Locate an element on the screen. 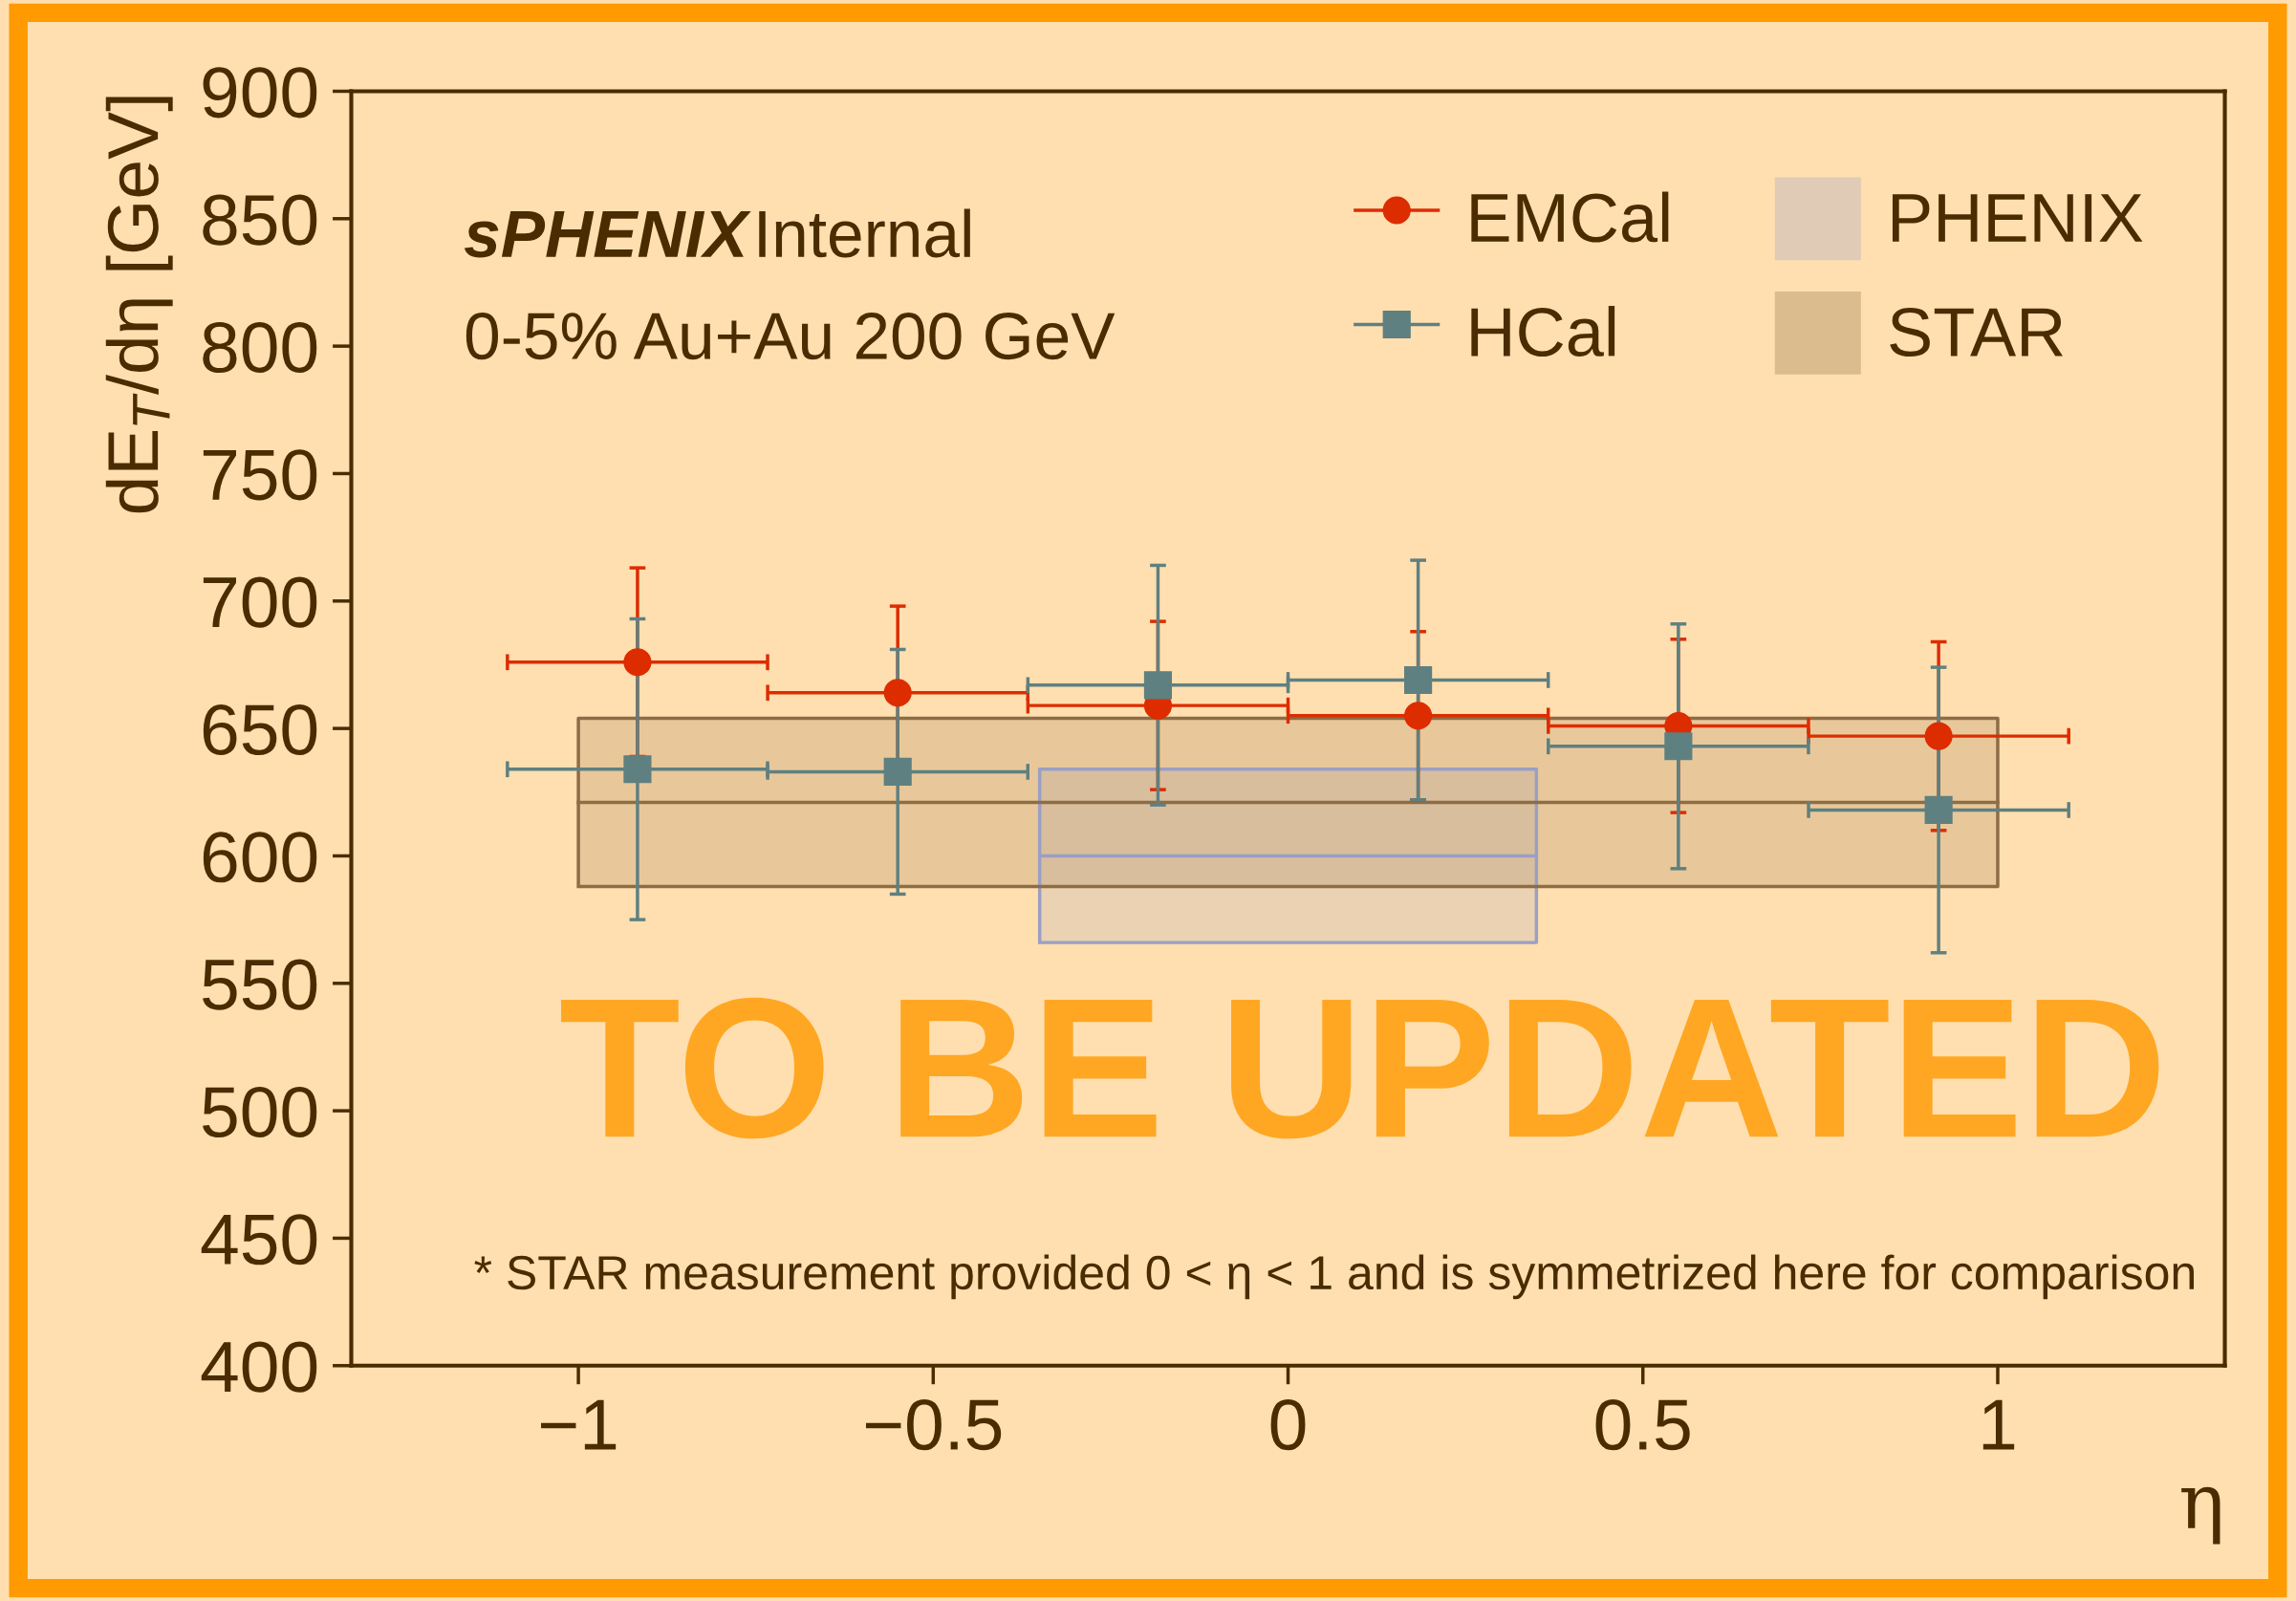 This screenshot has width=2296, height=1601. y-axis-title: dE$_{T}$/dη [GeV] is located at coordinates (139, 305).